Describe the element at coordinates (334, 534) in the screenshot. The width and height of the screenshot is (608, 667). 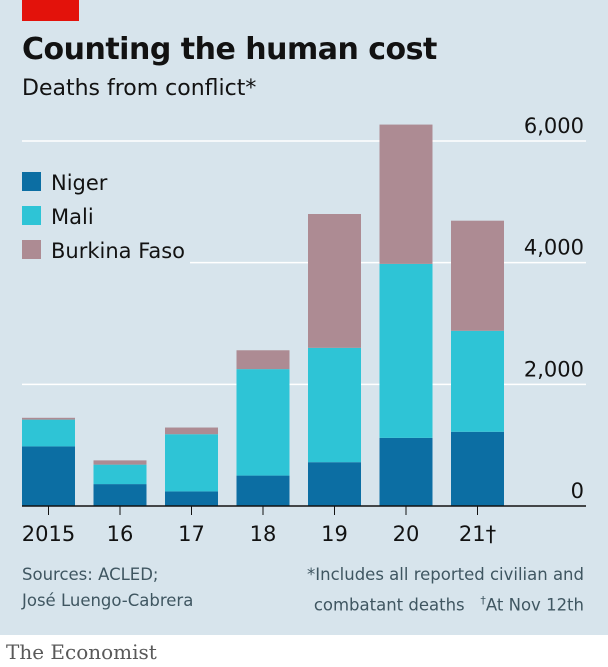
I see `x-tick-label: 19` at that location.